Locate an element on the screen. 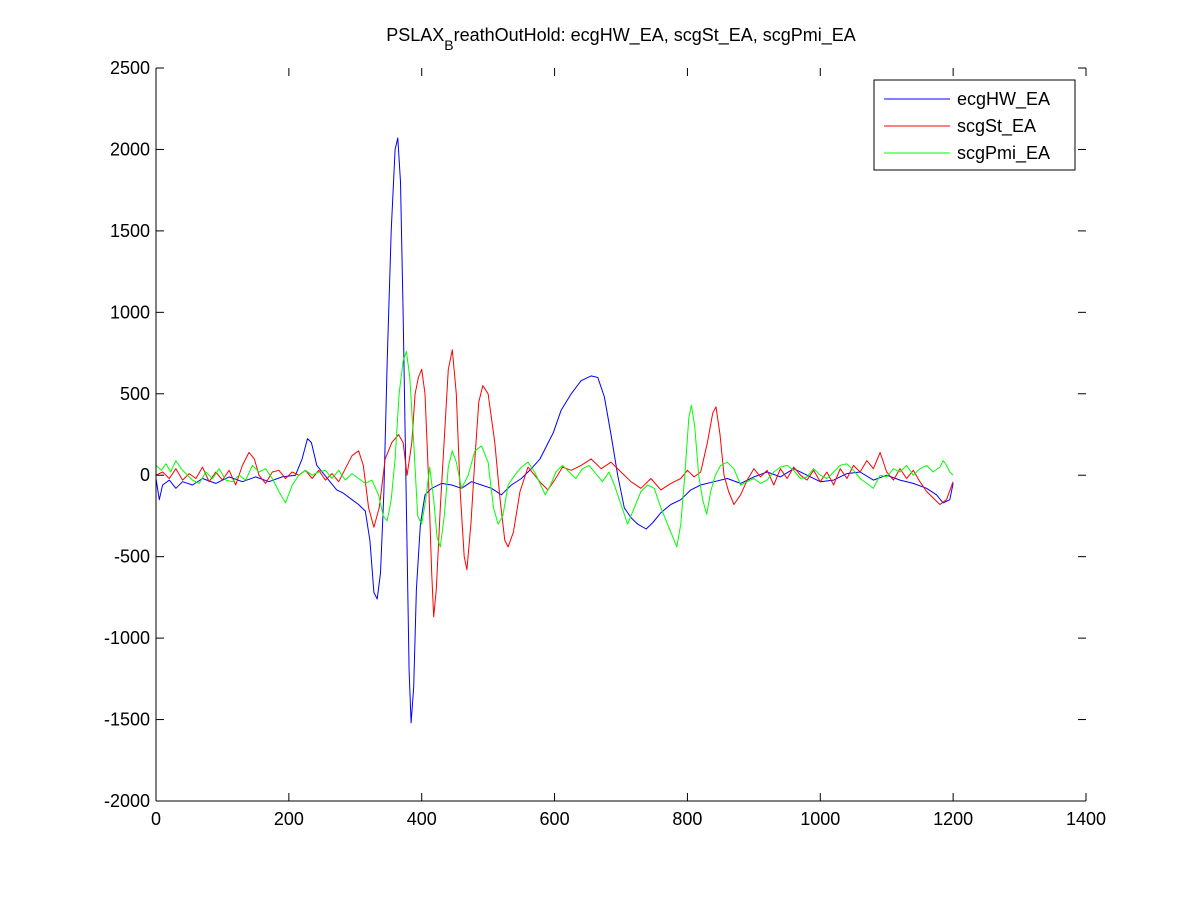 The image size is (1200, 900). y-tick-label: -1000 is located at coordinates (127, 638).